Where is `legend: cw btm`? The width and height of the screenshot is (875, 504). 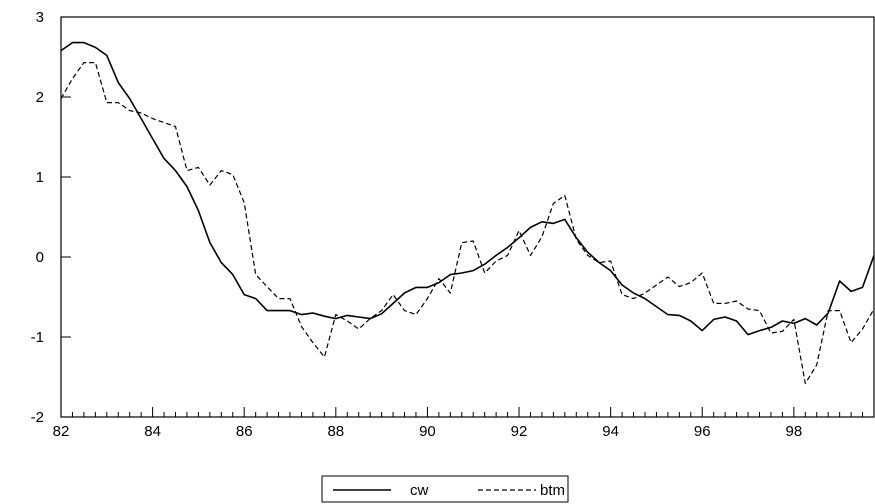 legend: cw btm is located at coordinates (445, 489).